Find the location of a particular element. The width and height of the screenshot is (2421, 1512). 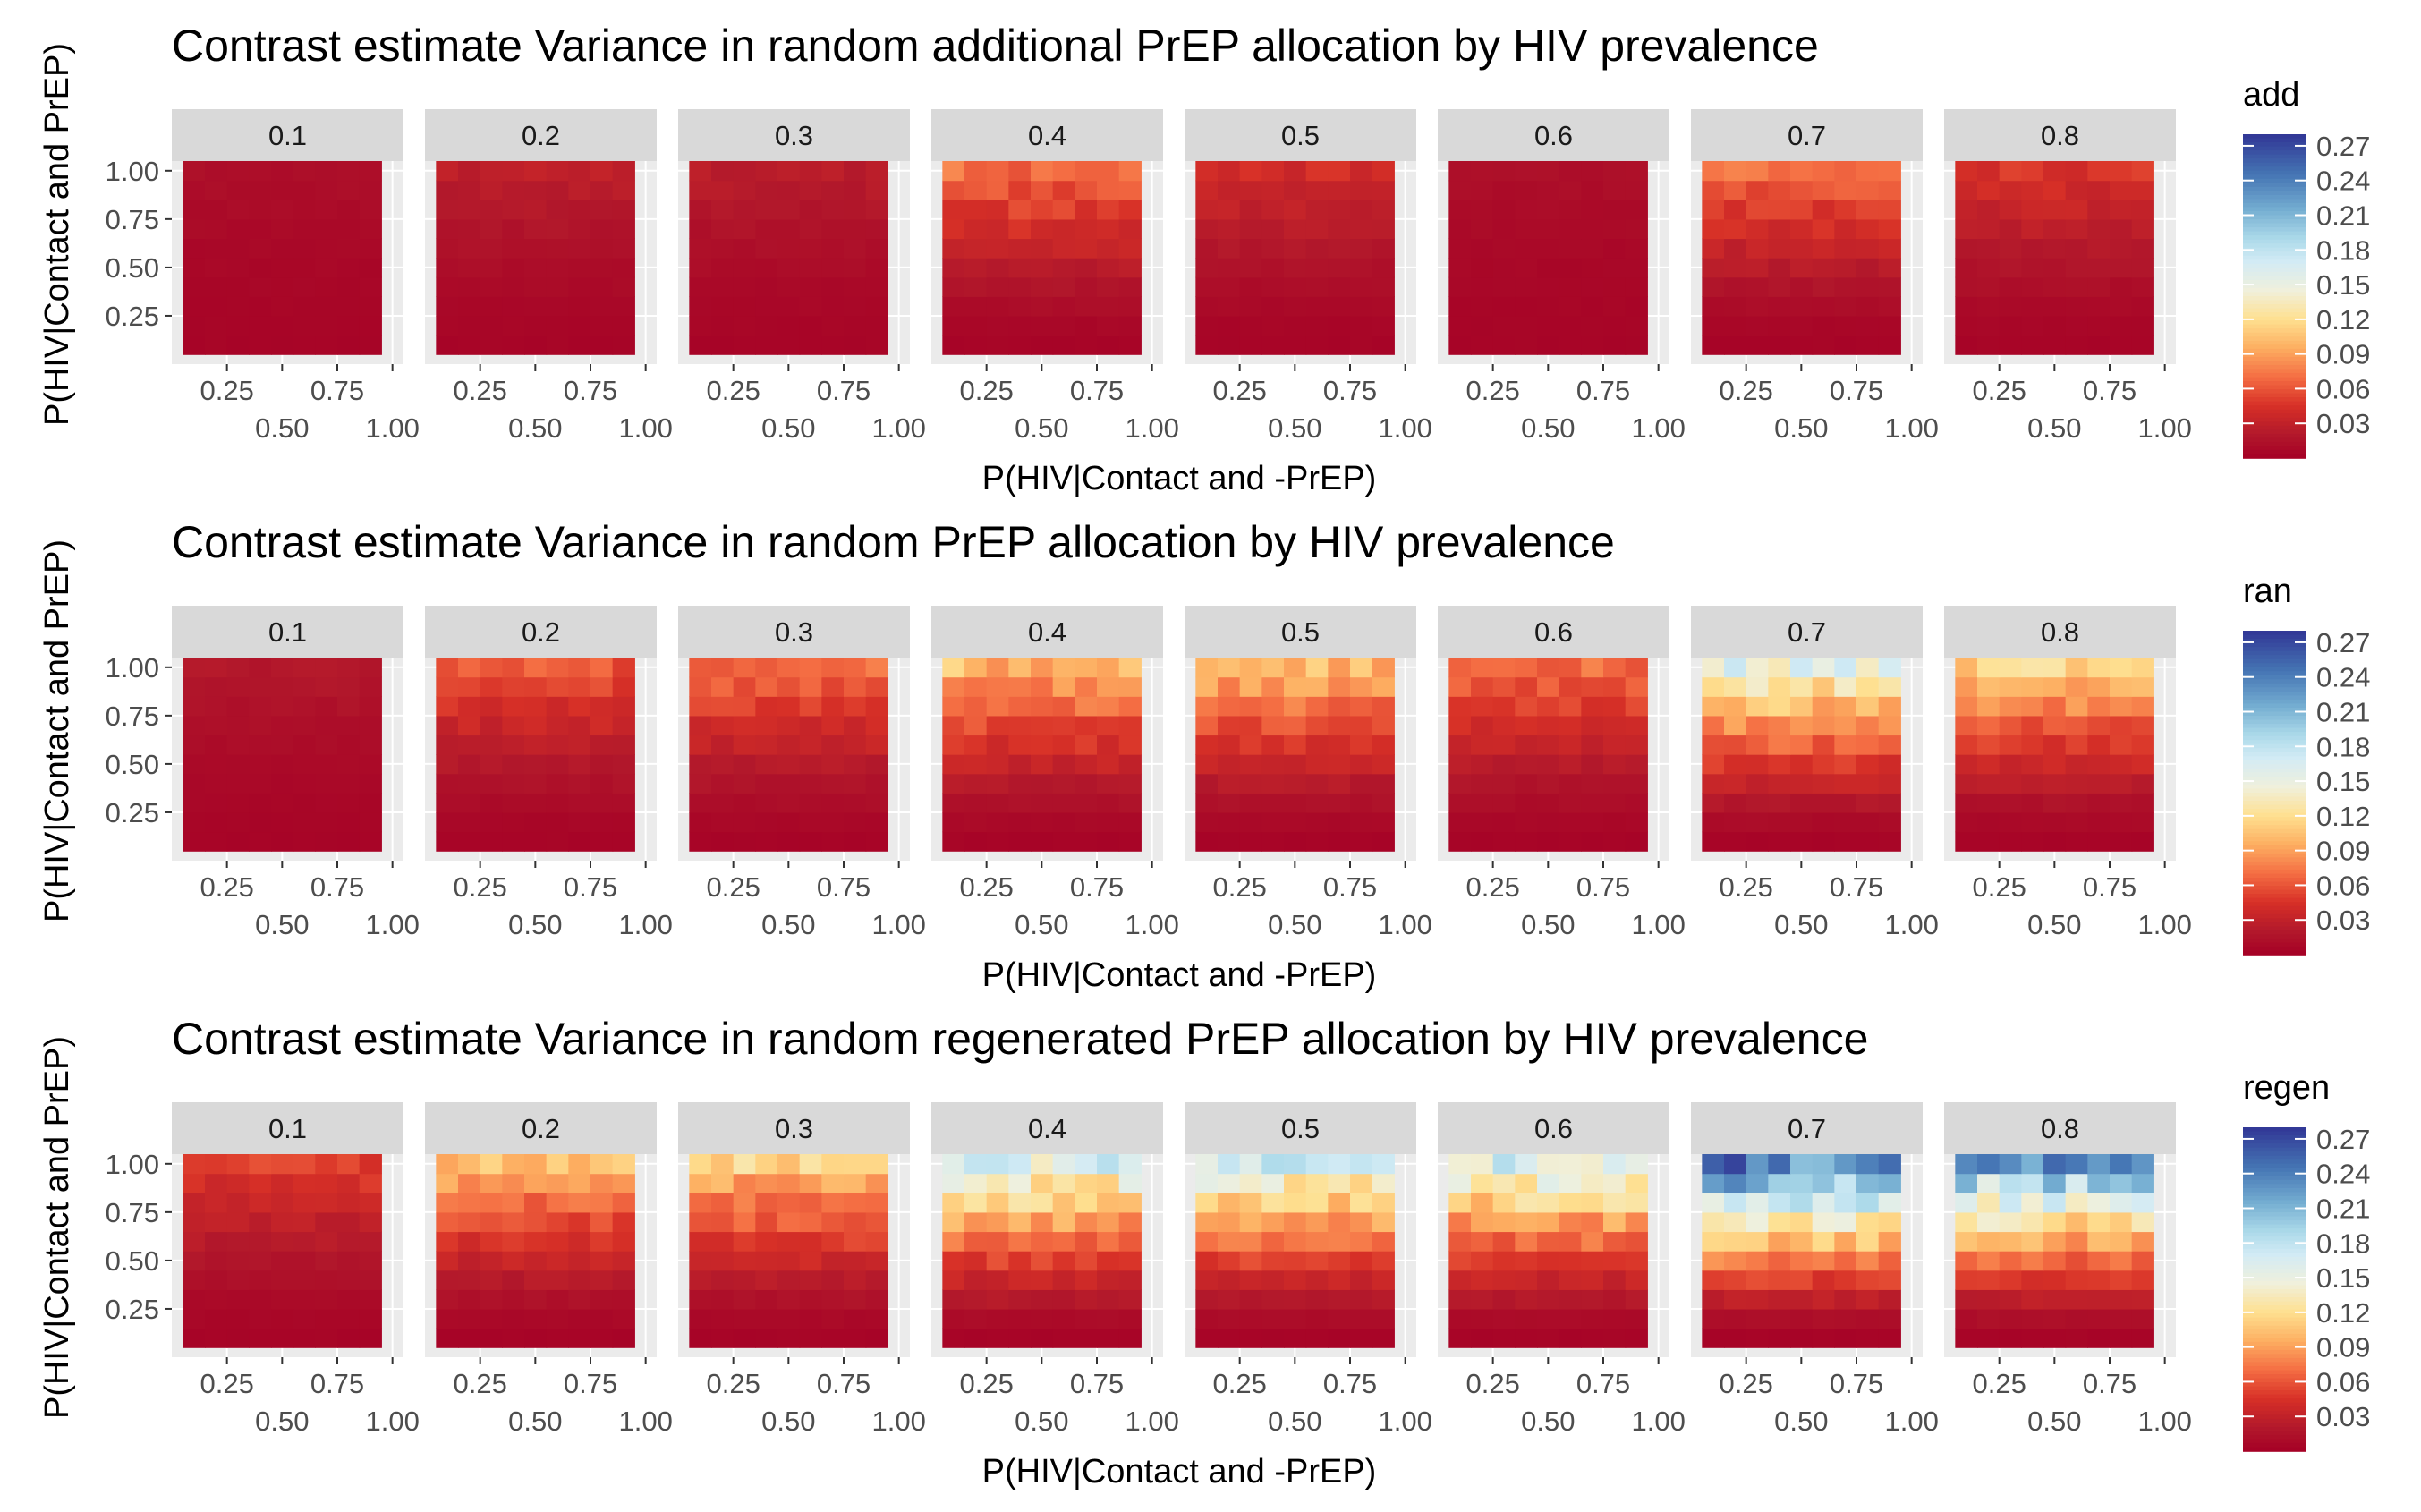

x-axis-label: P(HIV|Contact and -PrEP) is located at coordinates (1179, 1472).